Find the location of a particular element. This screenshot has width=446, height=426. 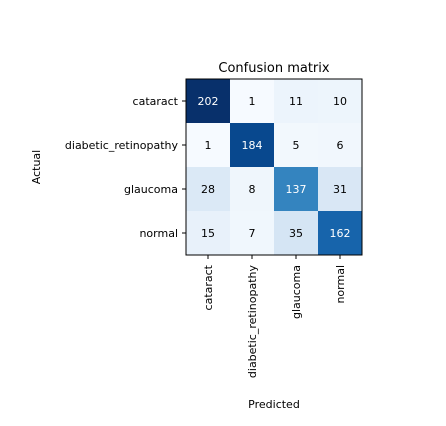

row-tick-label: glaucoma is located at coordinates (151, 189).